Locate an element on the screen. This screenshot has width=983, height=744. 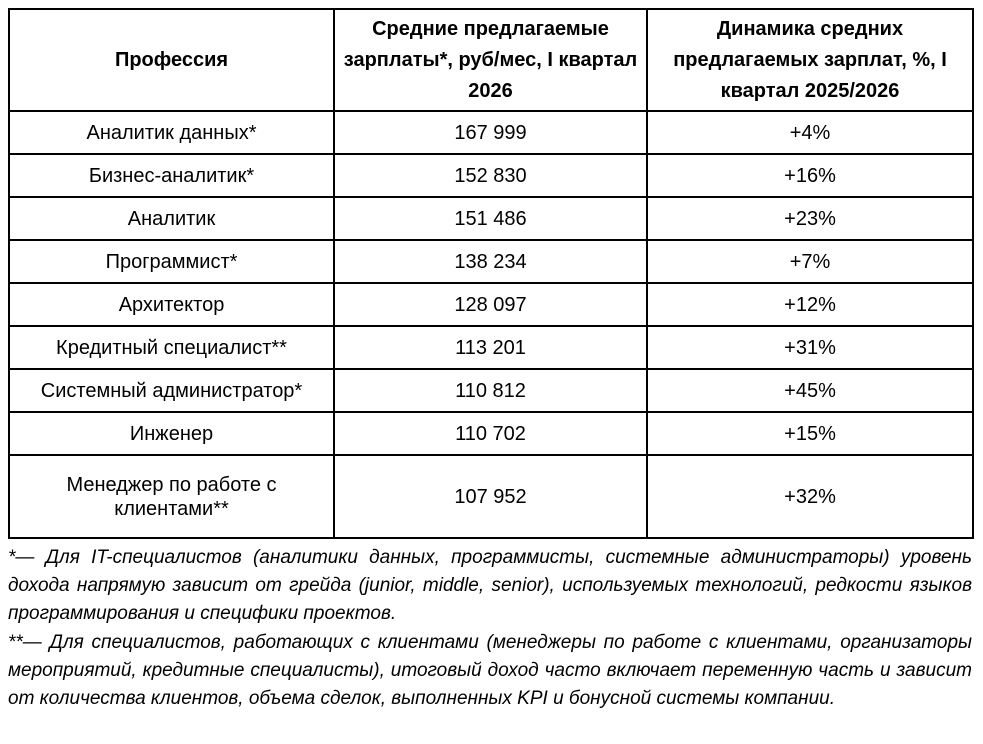
table-row: Инженер 110 702 +15% is located at coordinates (491, 433).